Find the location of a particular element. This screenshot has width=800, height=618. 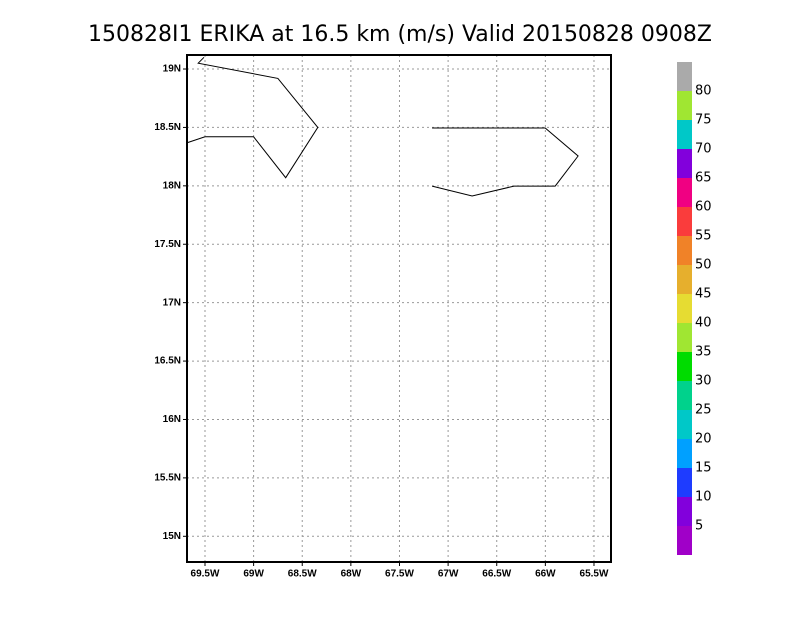

colorbar-label: 55 is located at coordinates (703, 236).